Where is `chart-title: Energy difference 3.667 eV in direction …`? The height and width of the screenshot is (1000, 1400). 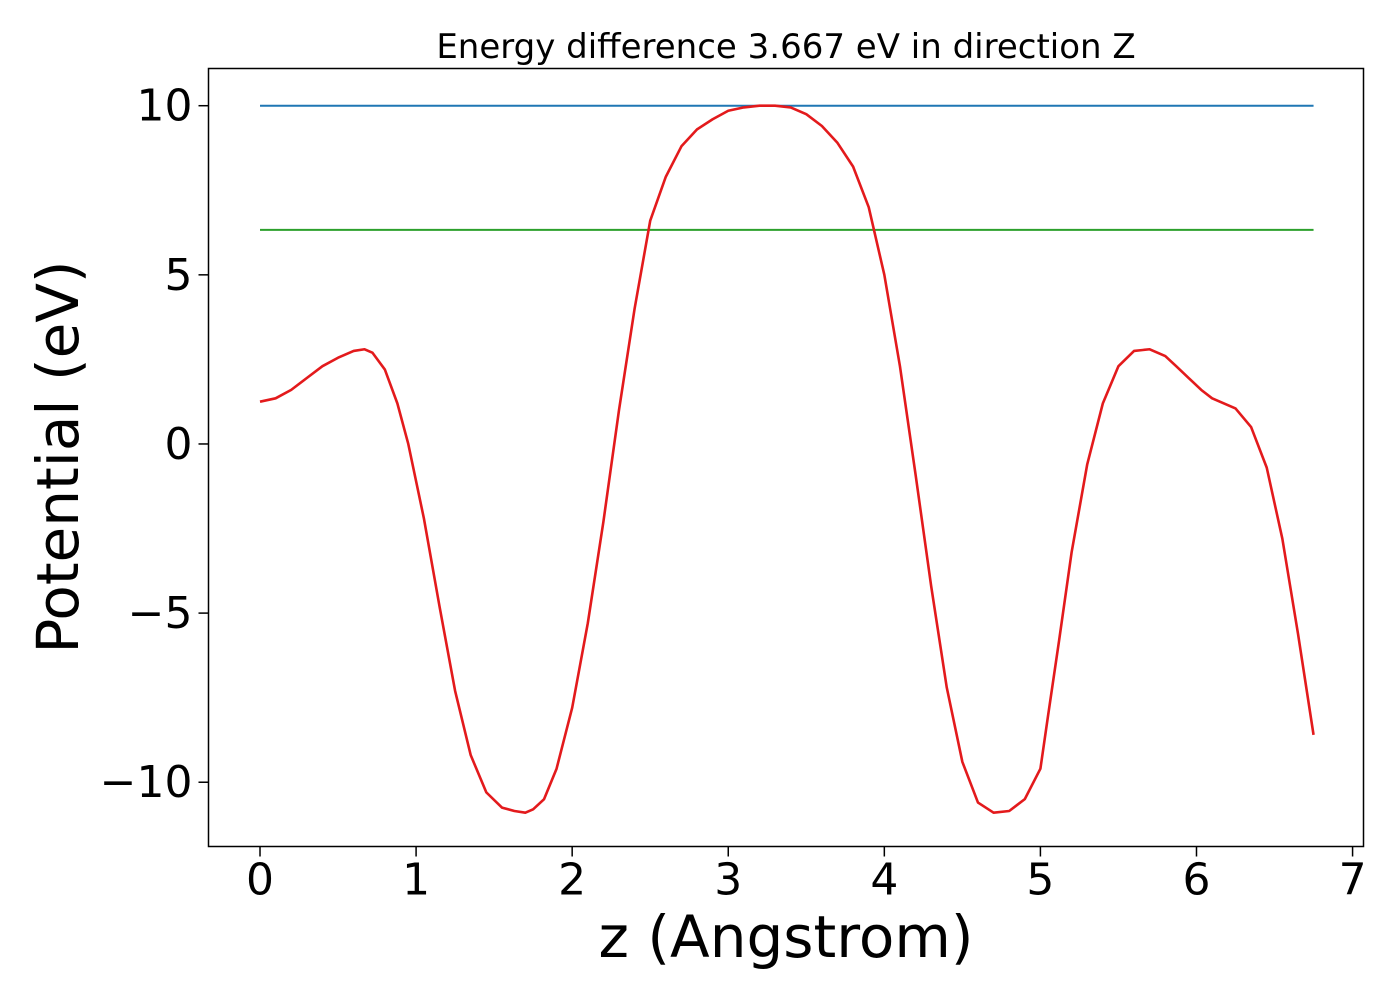 chart-title: Energy difference 3.667 eV in direction … is located at coordinates (785, 47).